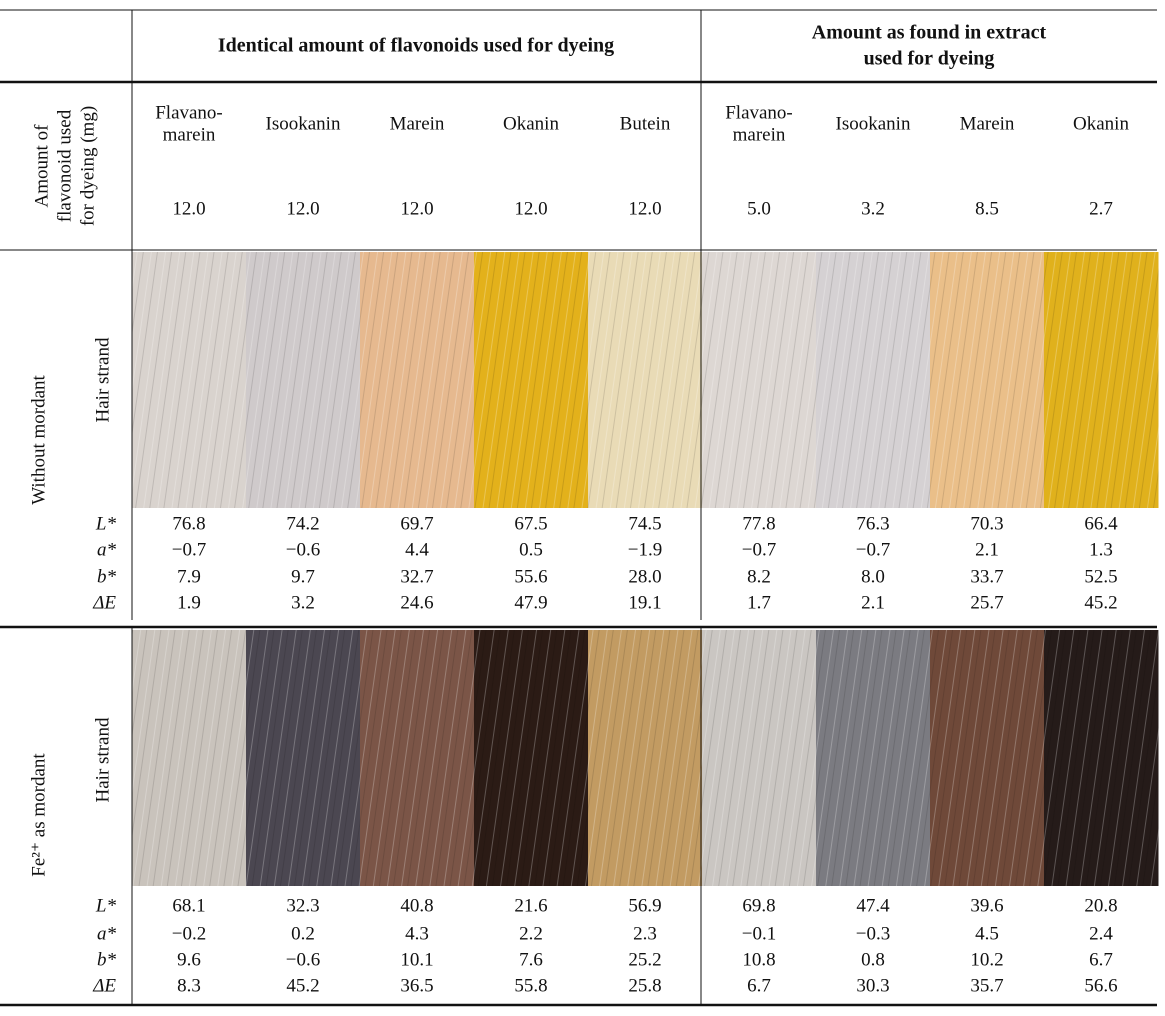 Image resolution: width=1165 pixels, height=1016 pixels. I want to click on compound-name: Butein, so click(645, 123).